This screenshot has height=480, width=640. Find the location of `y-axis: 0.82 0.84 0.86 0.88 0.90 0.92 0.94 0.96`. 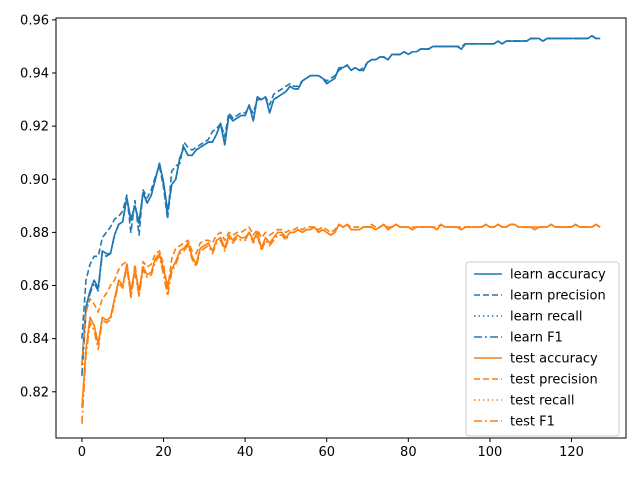

y-axis: 0.82 0.84 0.86 0.88 0.90 0.92 0.94 0.96 is located at coordinates (38, 206).